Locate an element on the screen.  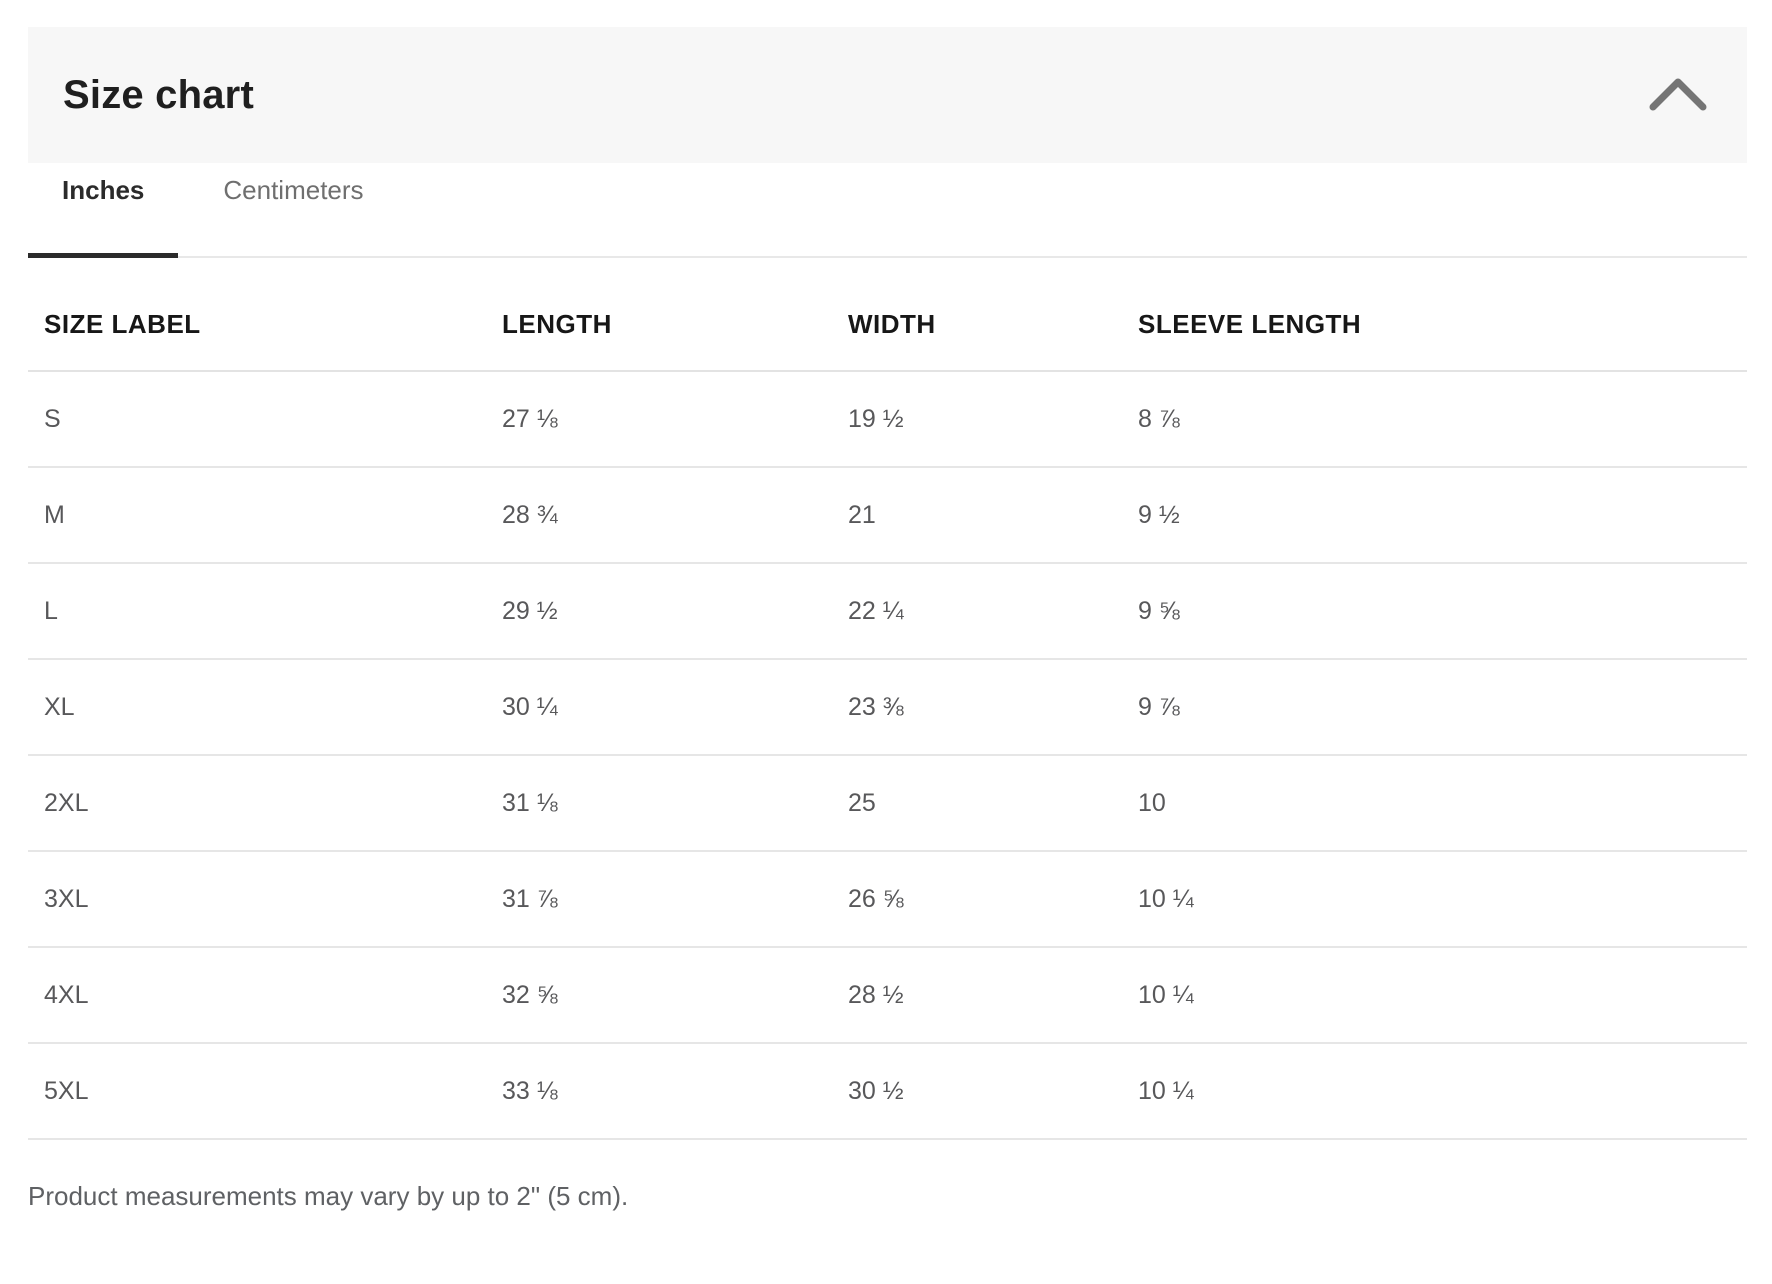
width-cell: 30 ½ is located at coordinates (993, 1091).